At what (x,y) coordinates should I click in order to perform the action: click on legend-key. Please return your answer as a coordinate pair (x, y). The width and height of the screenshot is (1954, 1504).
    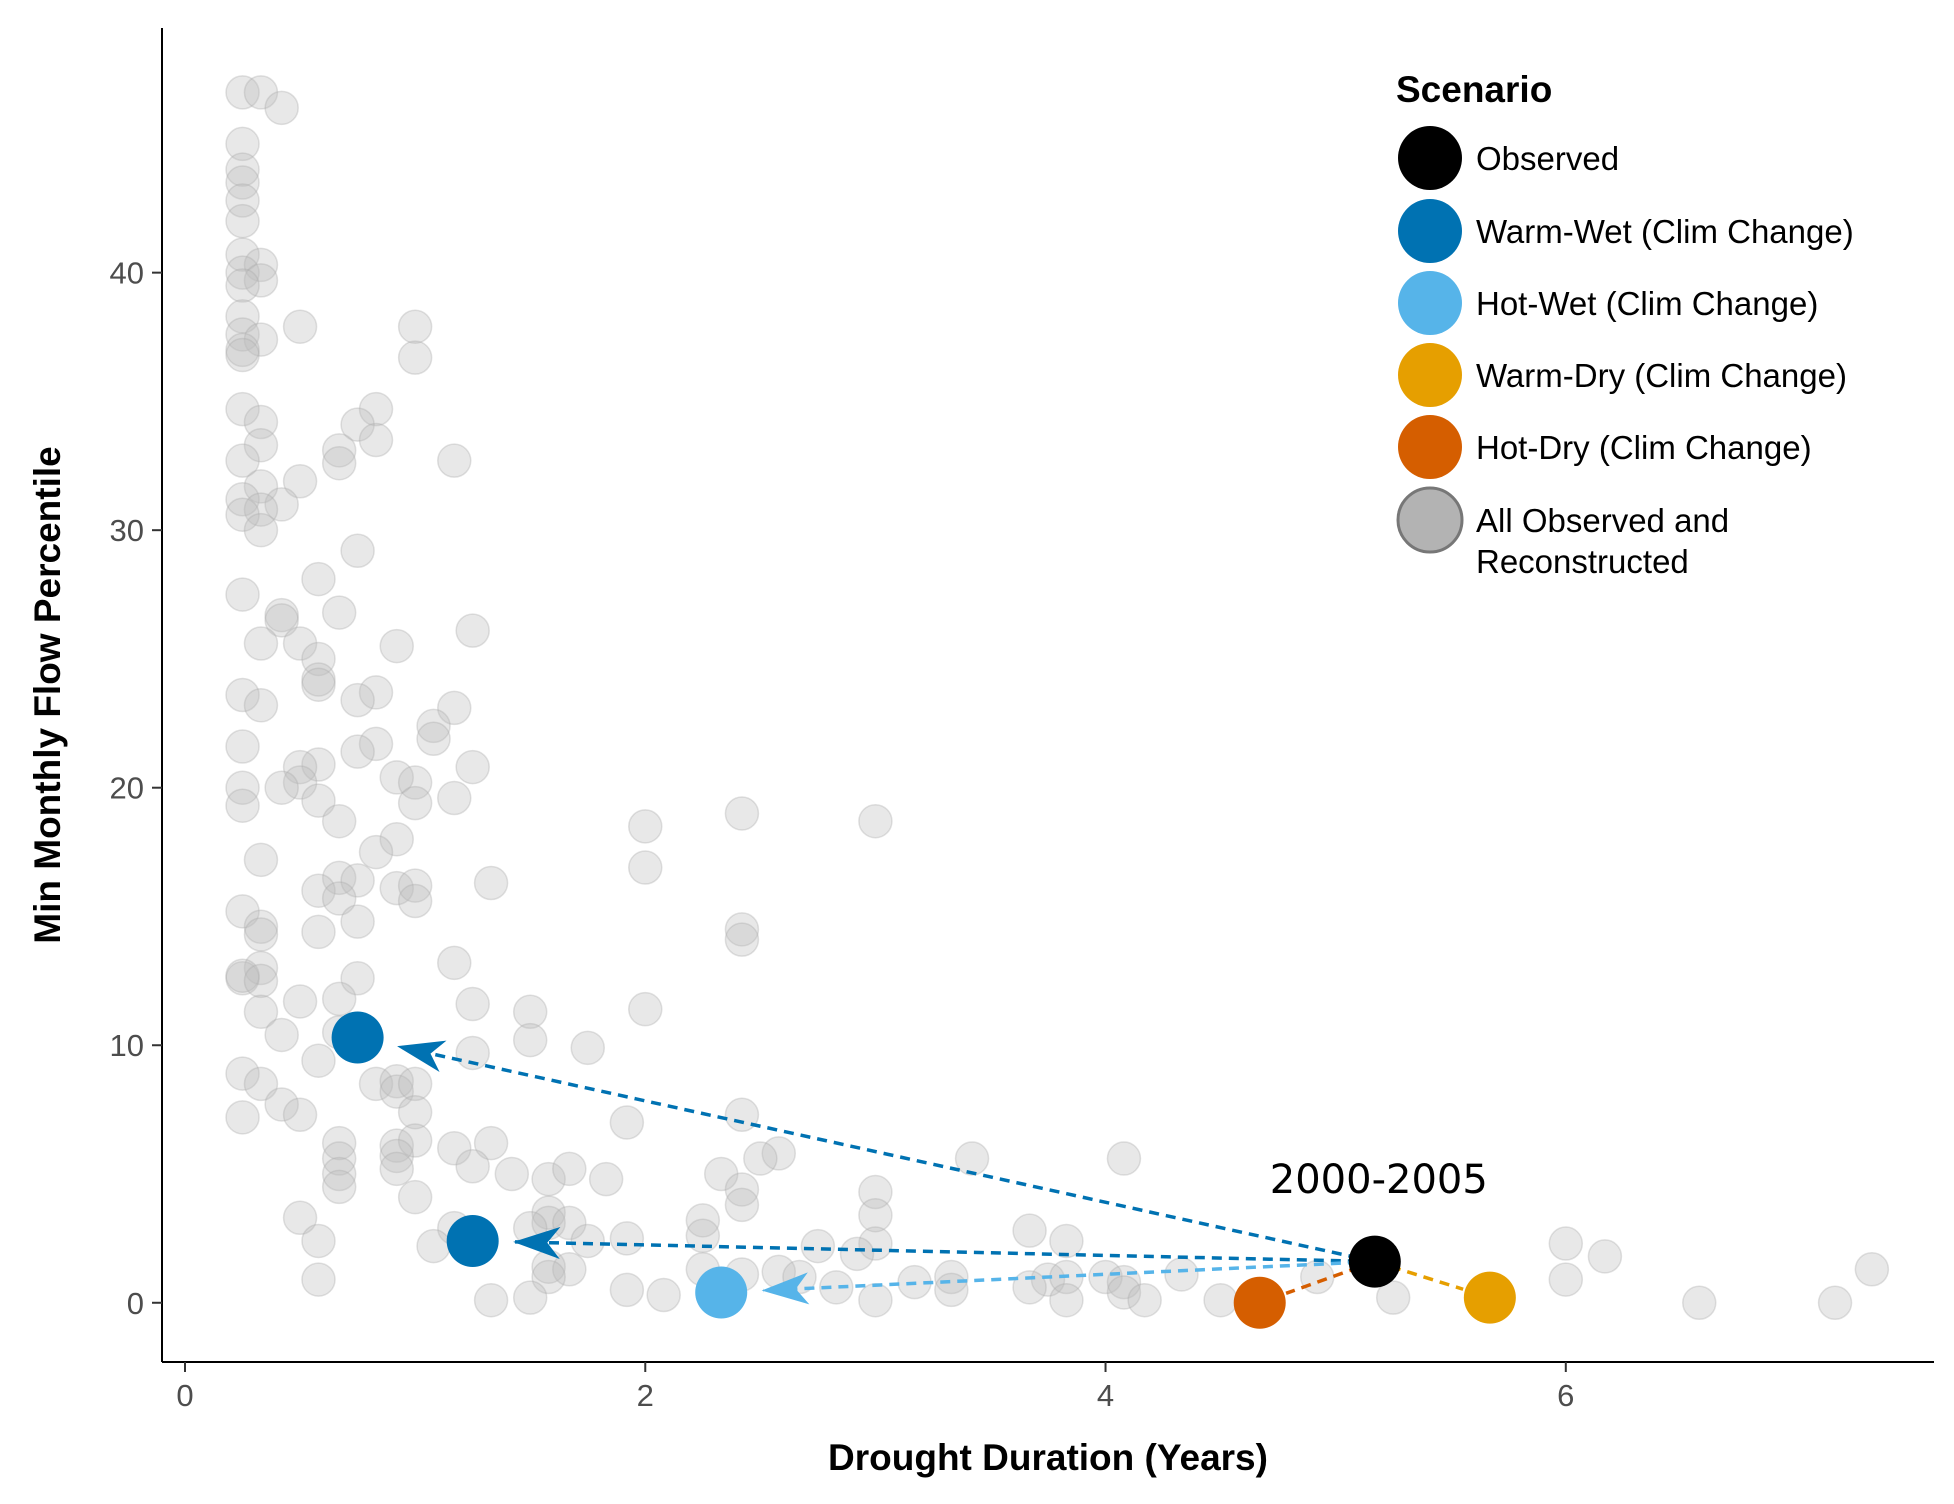
    Looking at the image, I should click on (1430, 375).